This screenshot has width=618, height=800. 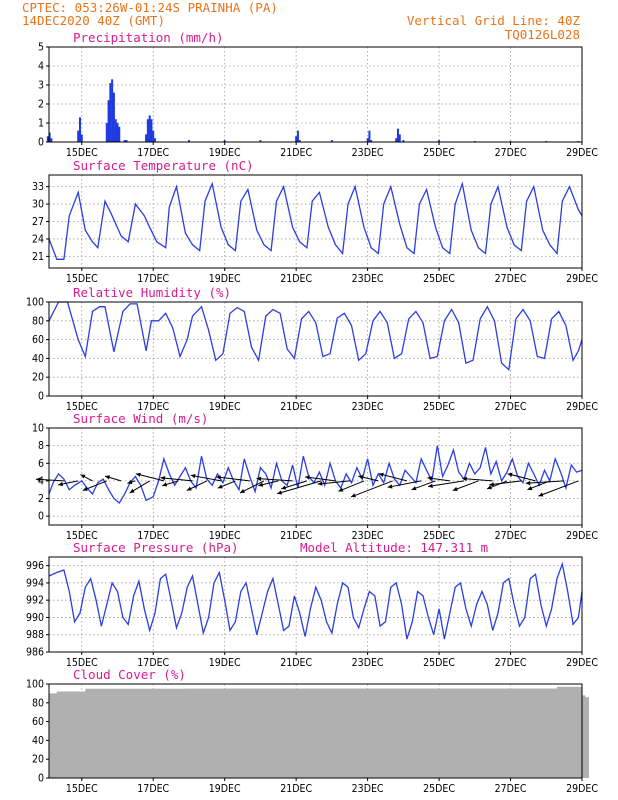 What do you see at coordinates (153, 279) in the screenshot?
I see `temp-xtick-label: 17DEC` at bounding box center [153, 279].